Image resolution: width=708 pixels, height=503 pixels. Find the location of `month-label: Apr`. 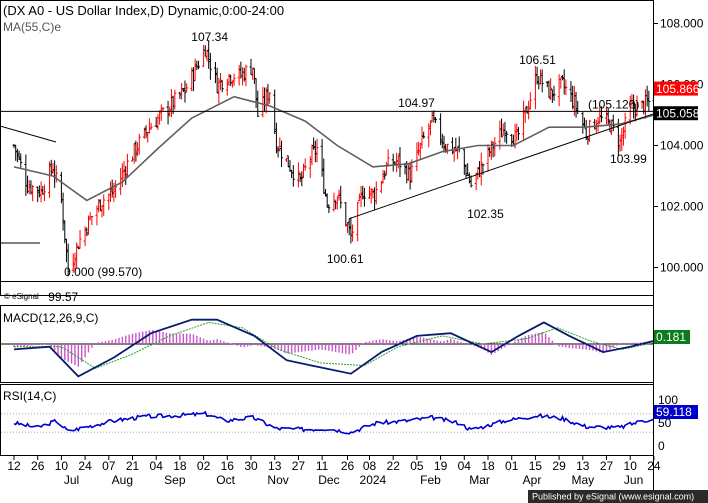

month-label: Apr is located at coordinates (532, 480).